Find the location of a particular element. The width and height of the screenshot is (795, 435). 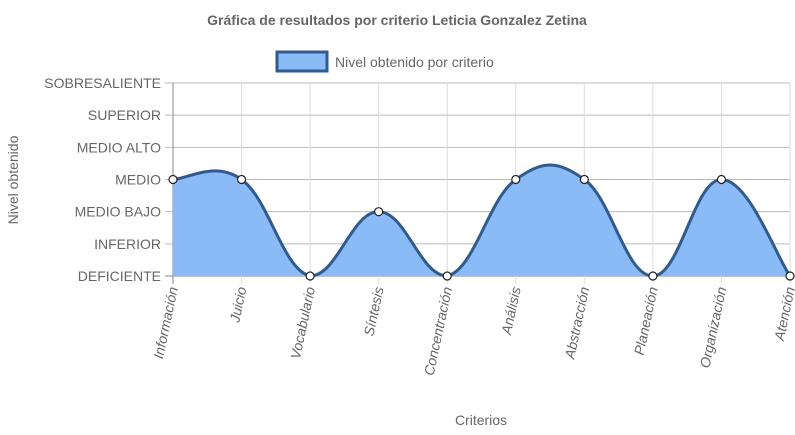

y-tick-label: MEDIO BAJO is located at coordinates (118, 212).